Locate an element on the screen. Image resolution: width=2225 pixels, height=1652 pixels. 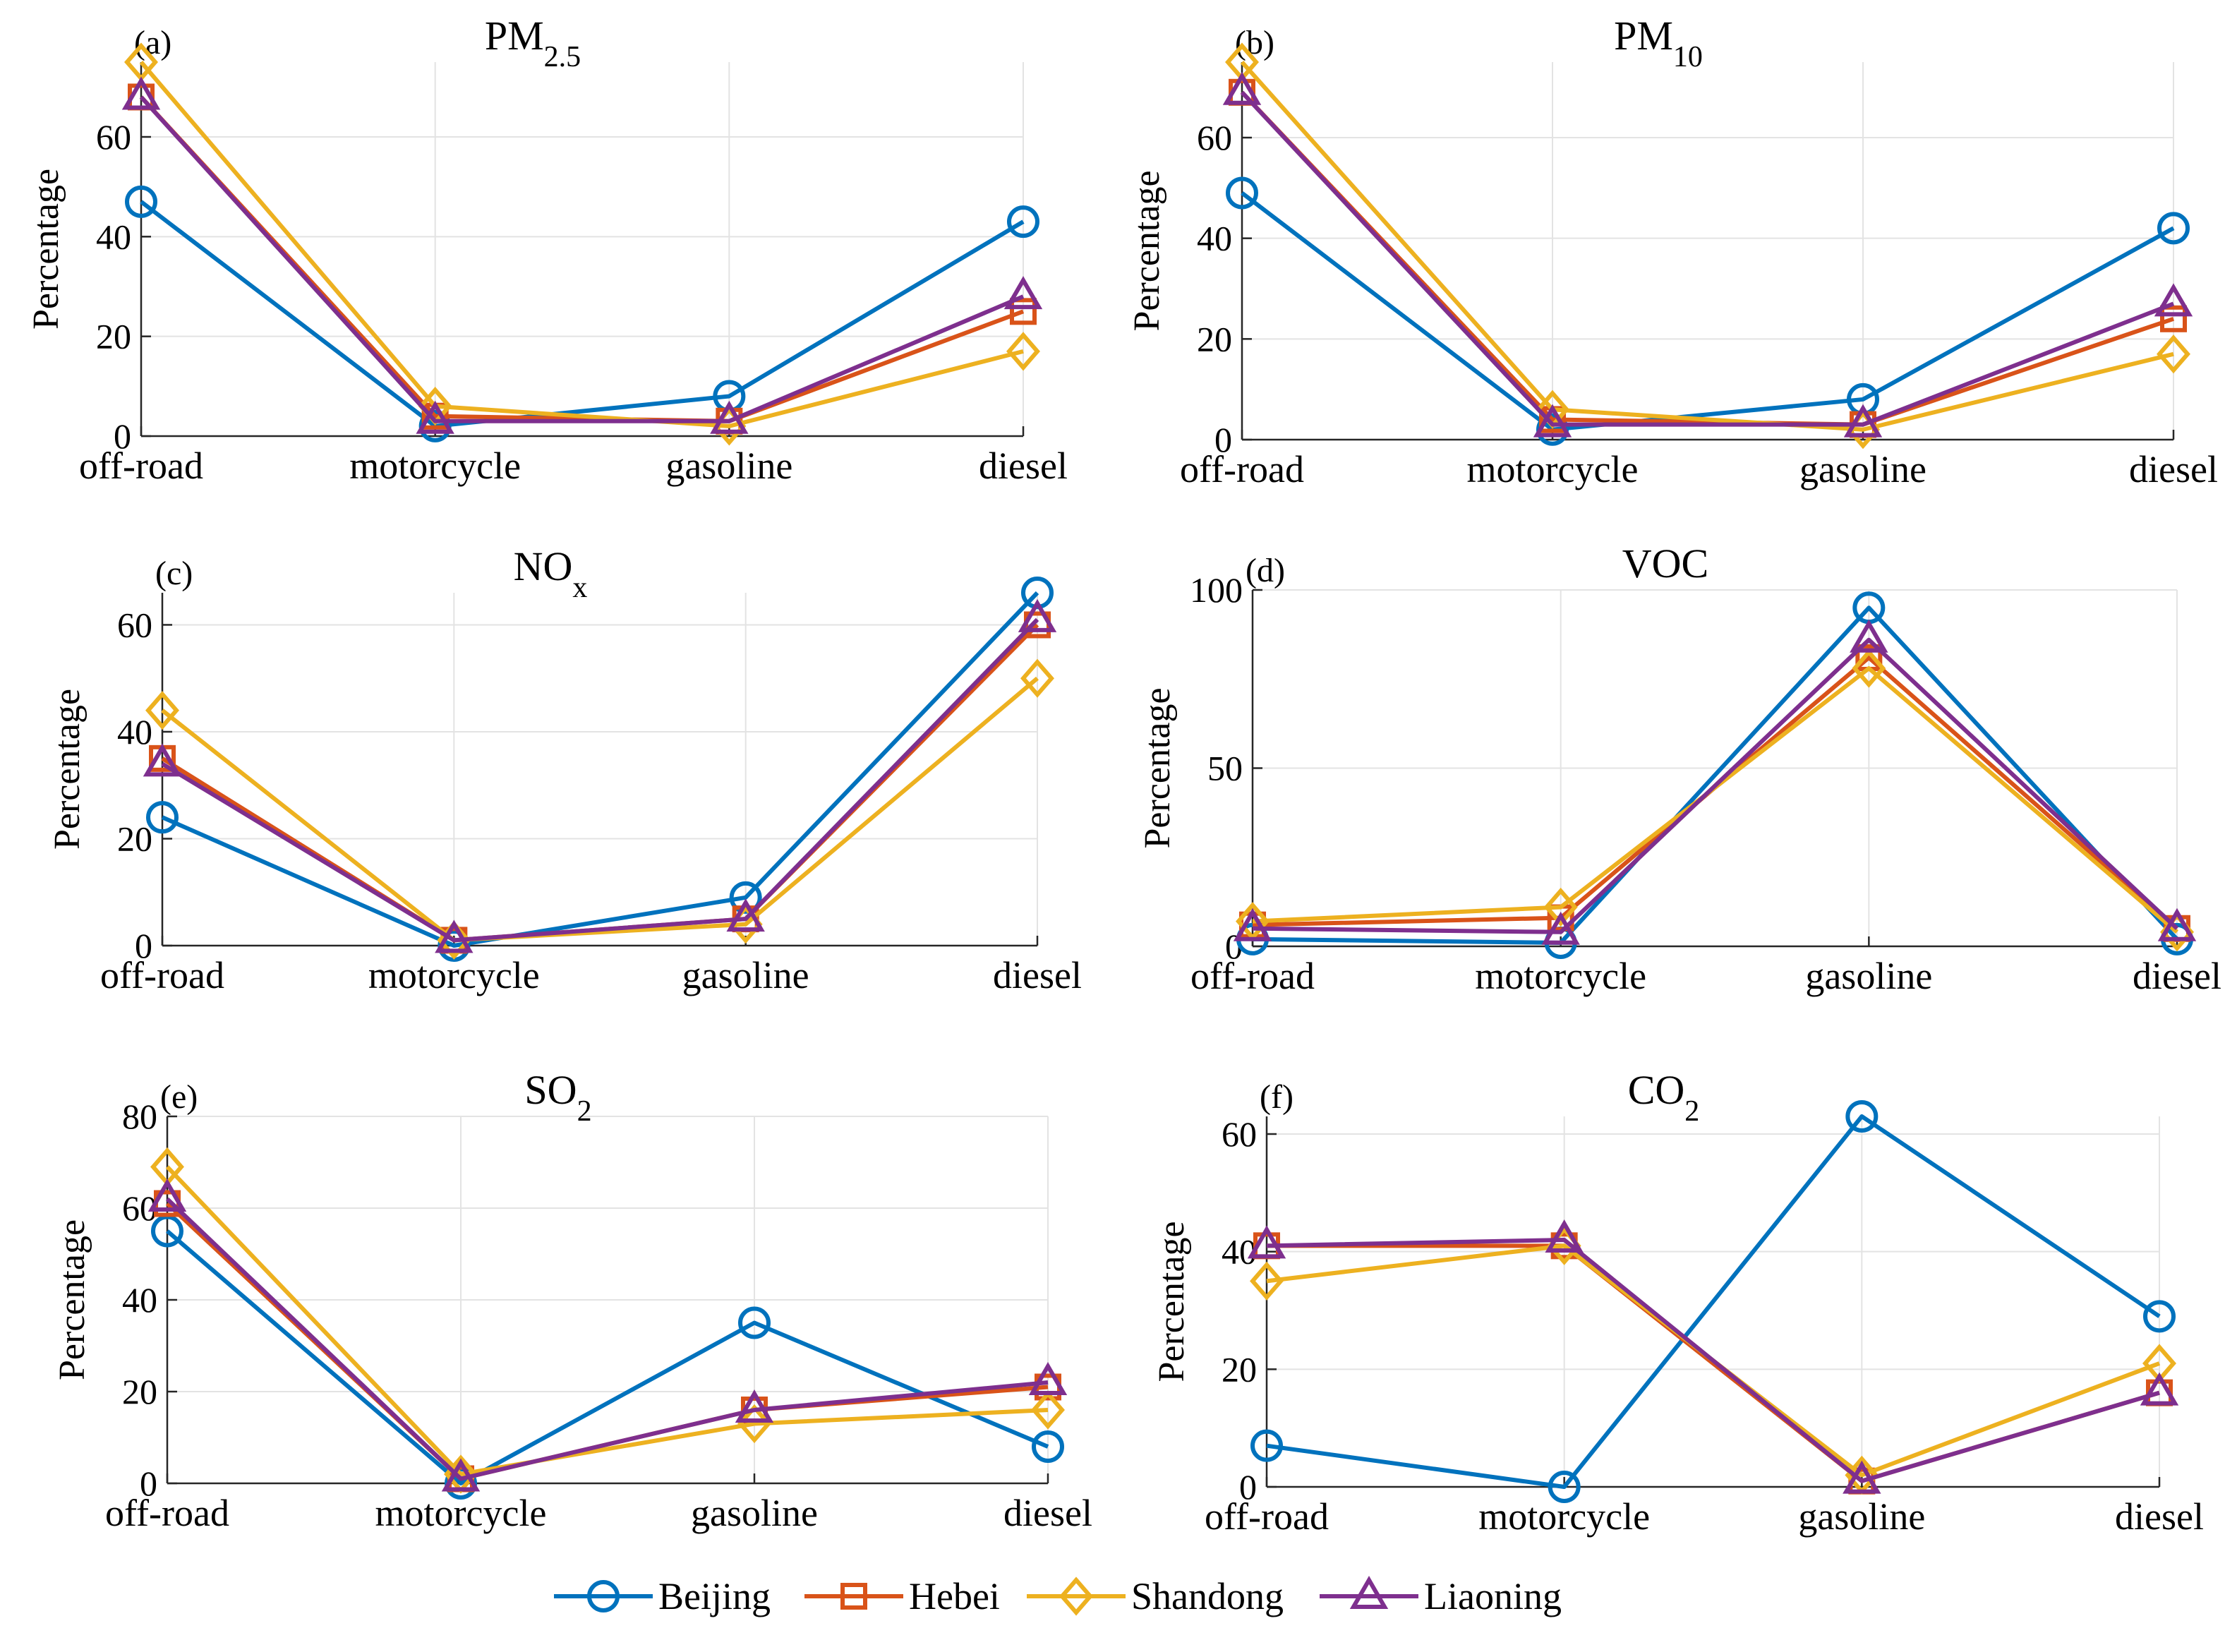
legend-item-beijing: Beijing is located at coordinates (662, 1596).